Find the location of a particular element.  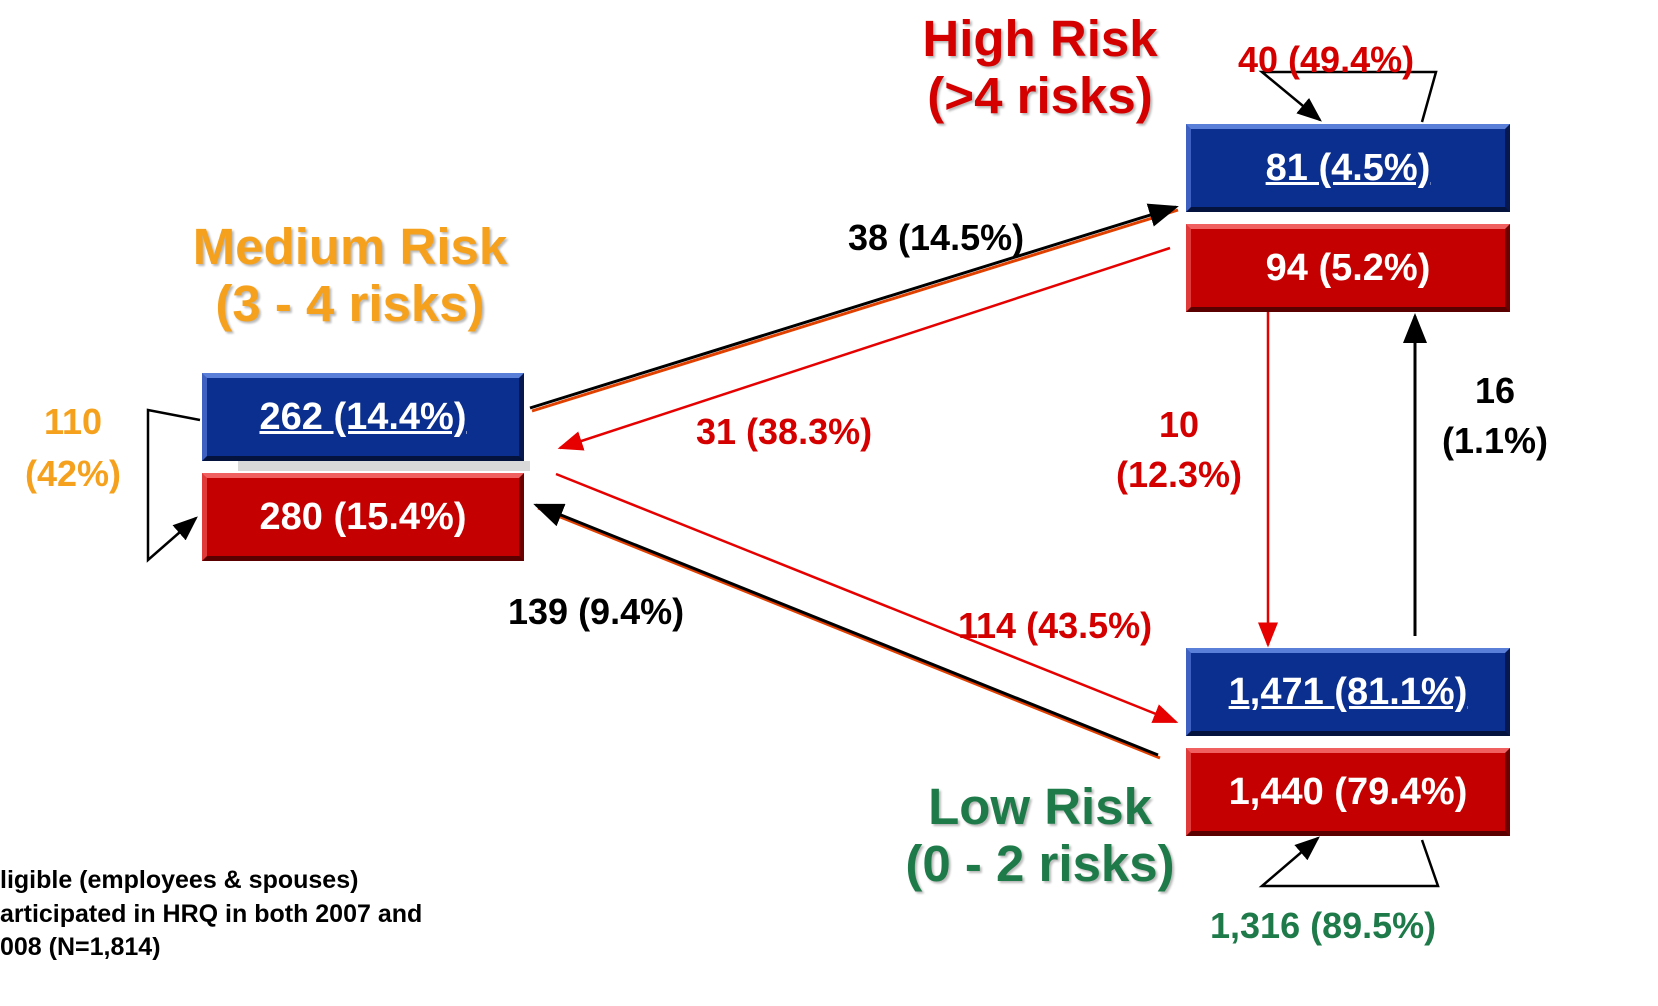

flow-low-to-high-label: 16 (1.1%) is located at coordinates (1495, 416).